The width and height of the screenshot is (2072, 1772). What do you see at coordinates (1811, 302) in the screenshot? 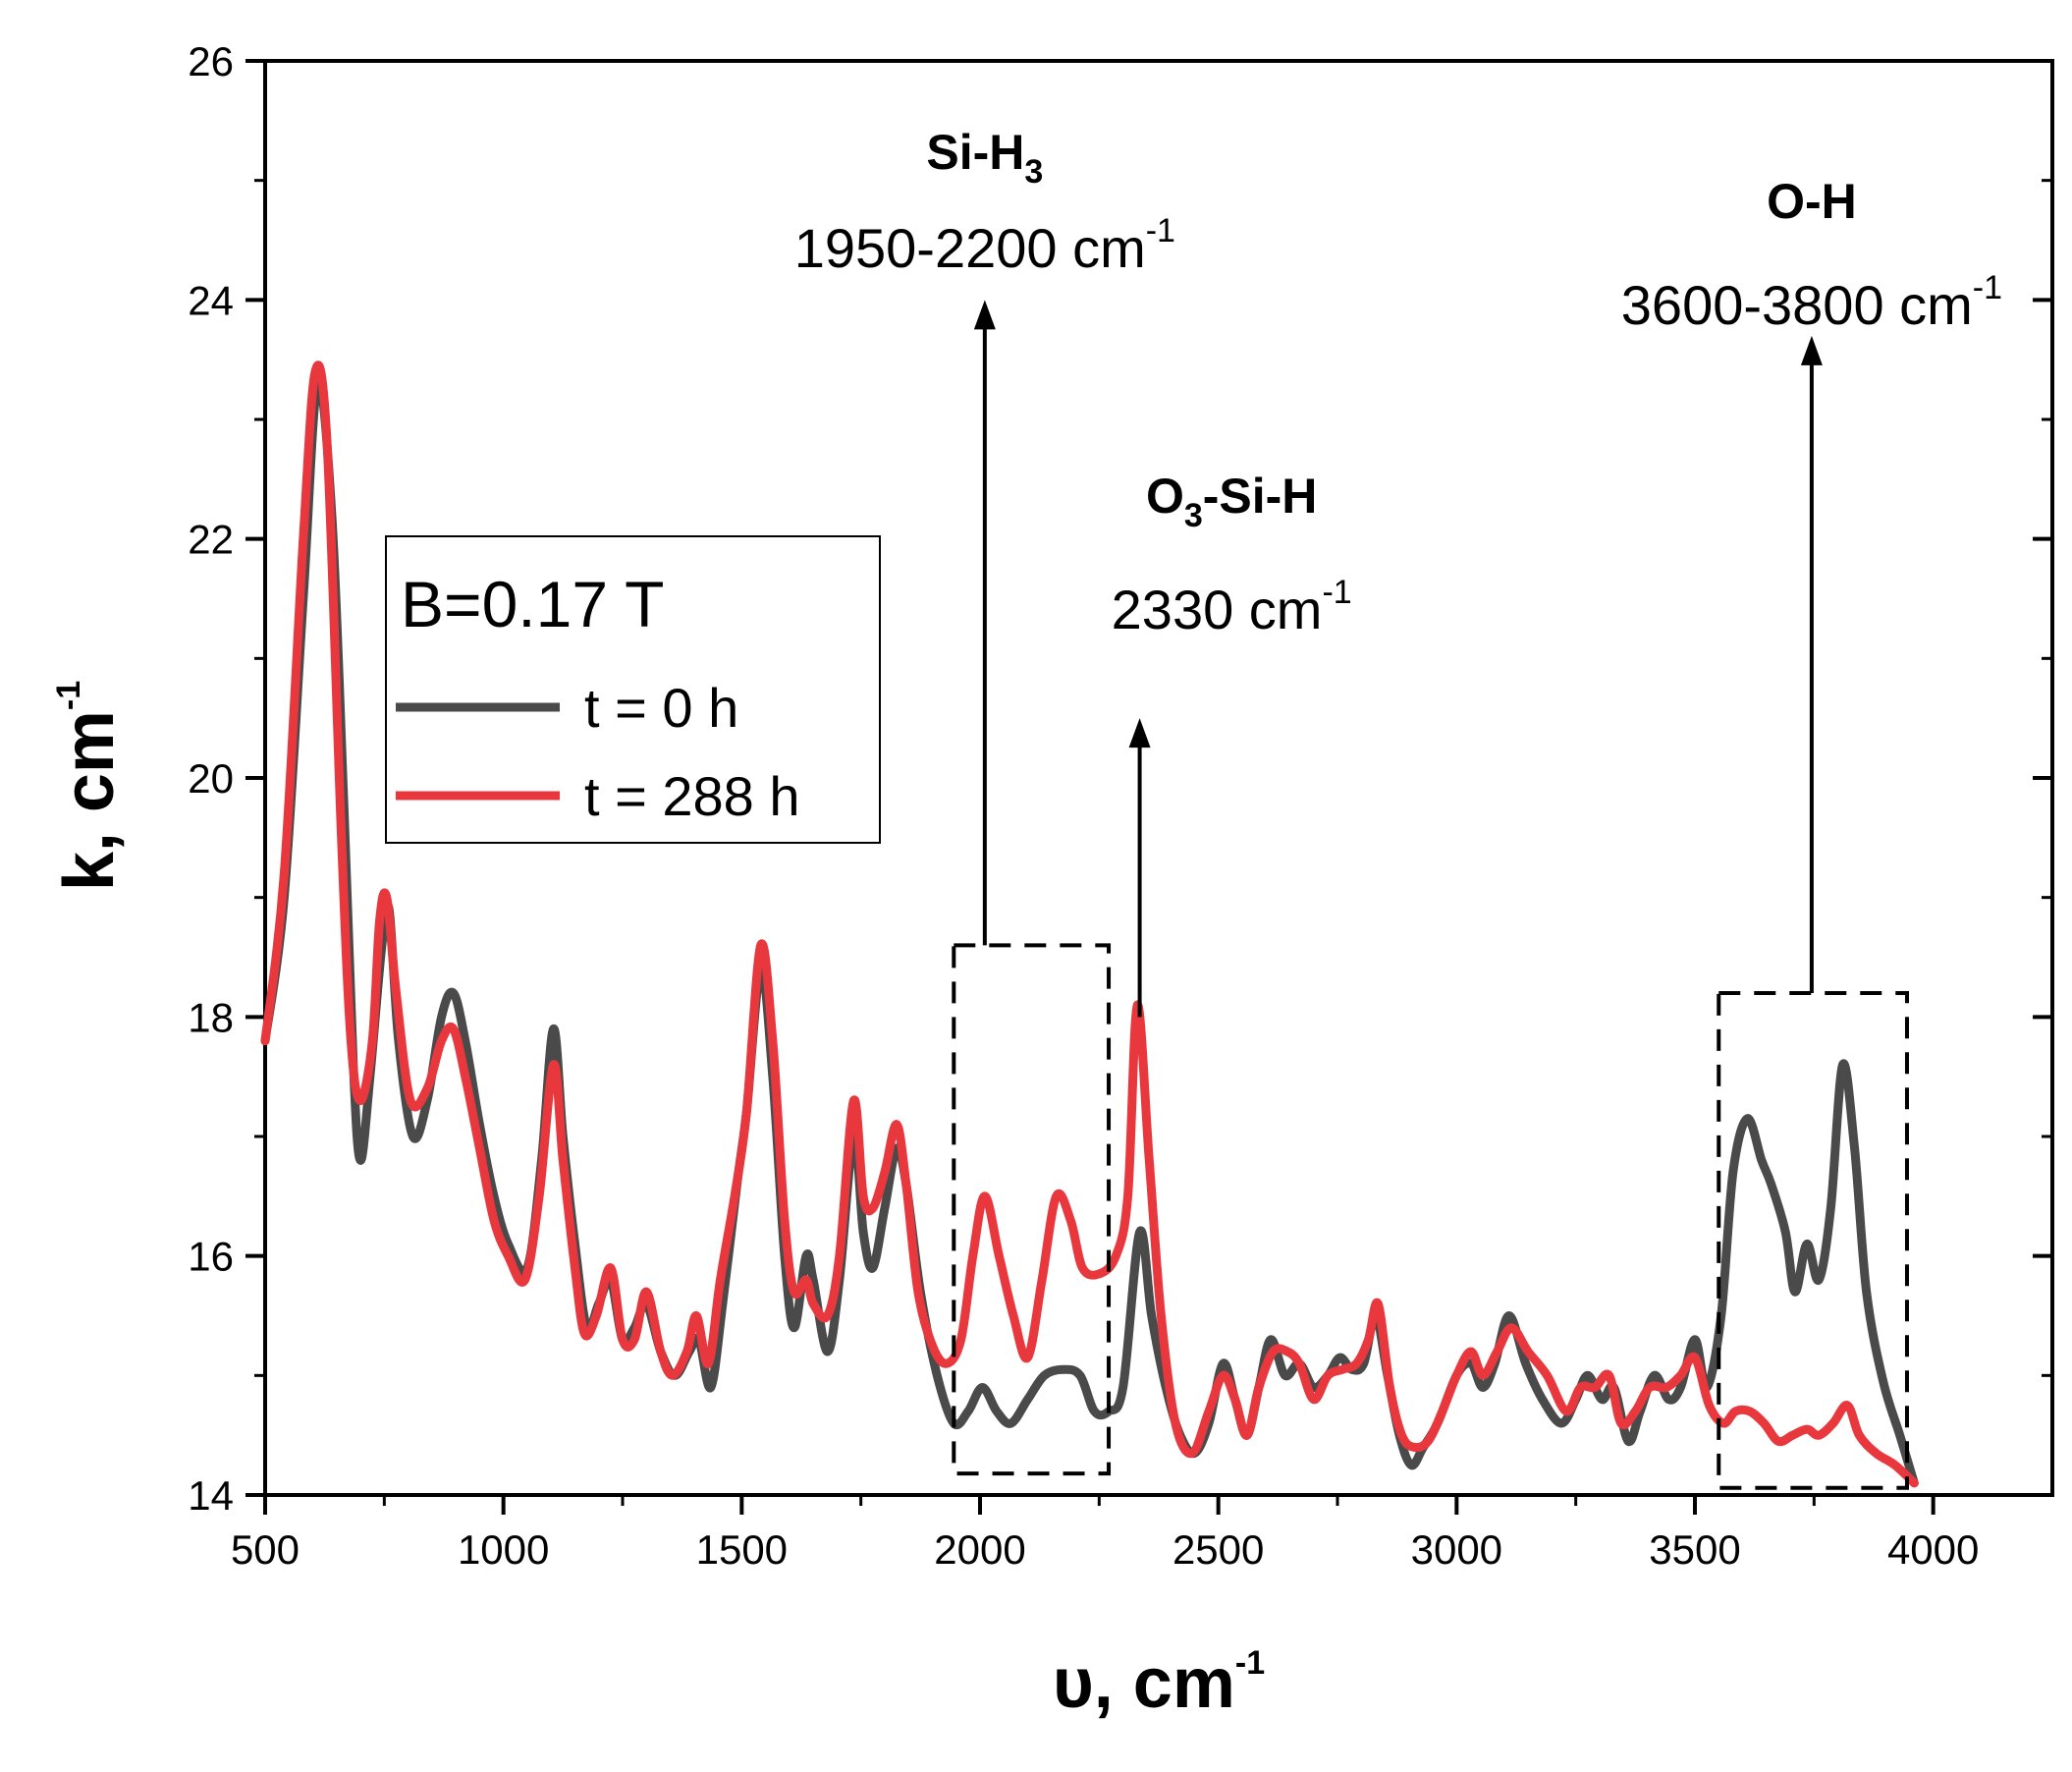
I see `annotation-range: 3600-3800 cm-1` at bounding box center [1811, 302].